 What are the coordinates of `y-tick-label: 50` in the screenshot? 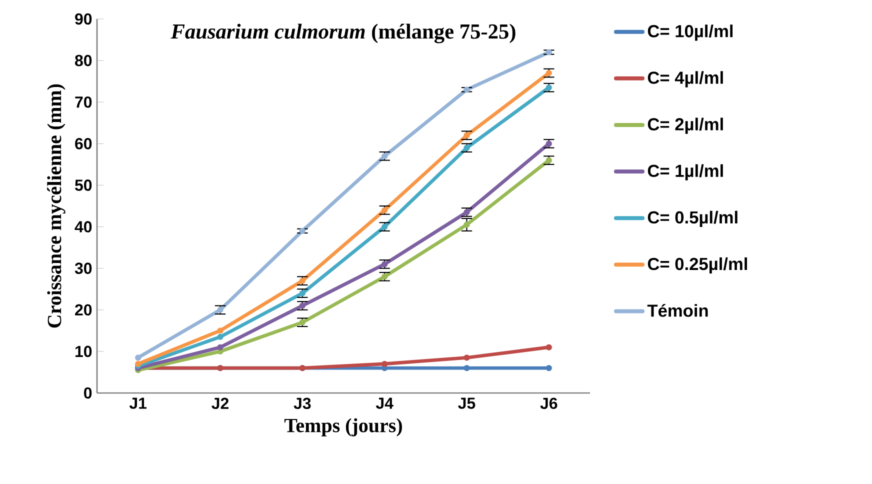 It's located at (83, 185).